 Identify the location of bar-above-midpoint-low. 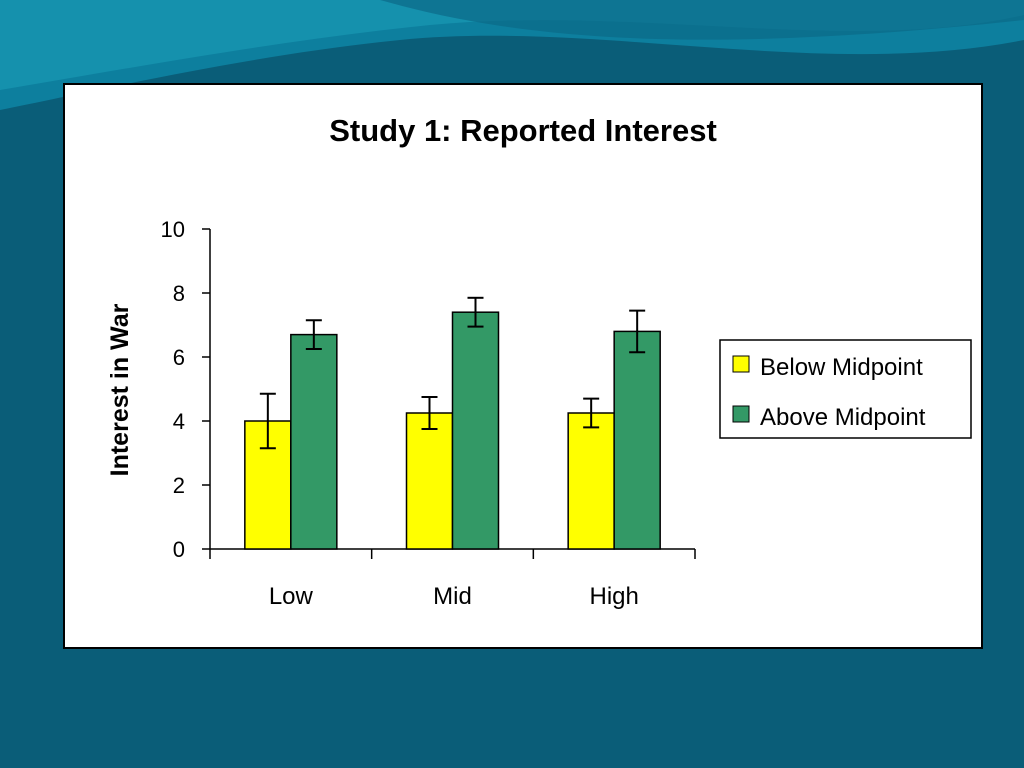
(314, 441).